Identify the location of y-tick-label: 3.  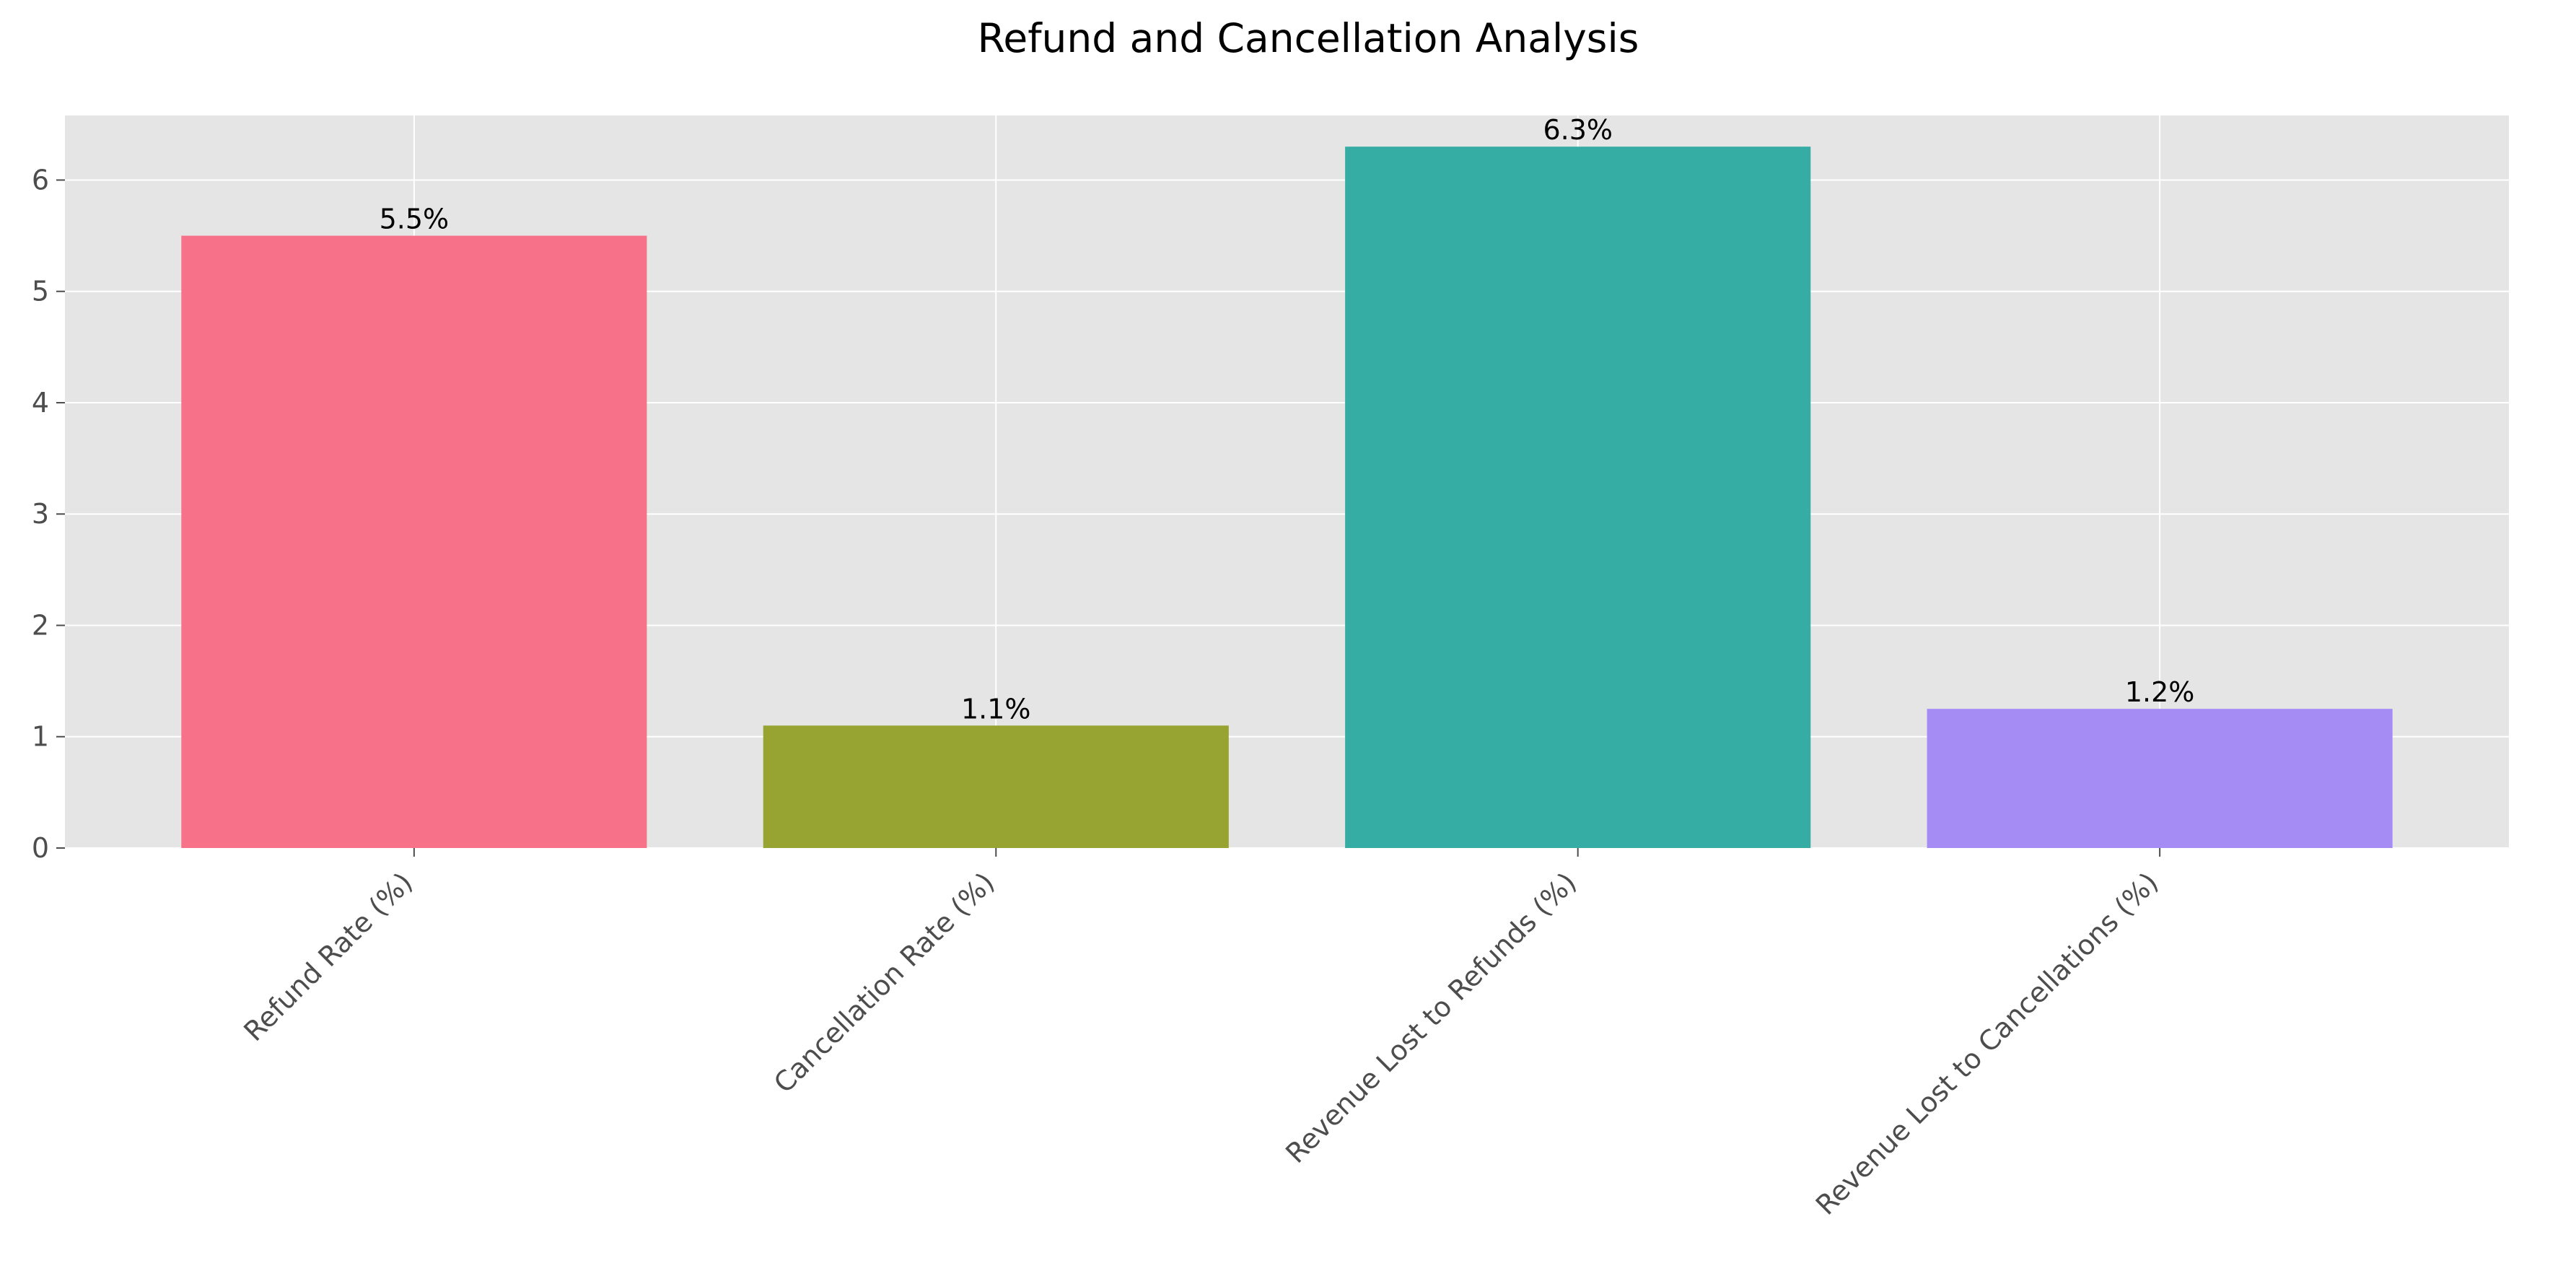
(40, 514).